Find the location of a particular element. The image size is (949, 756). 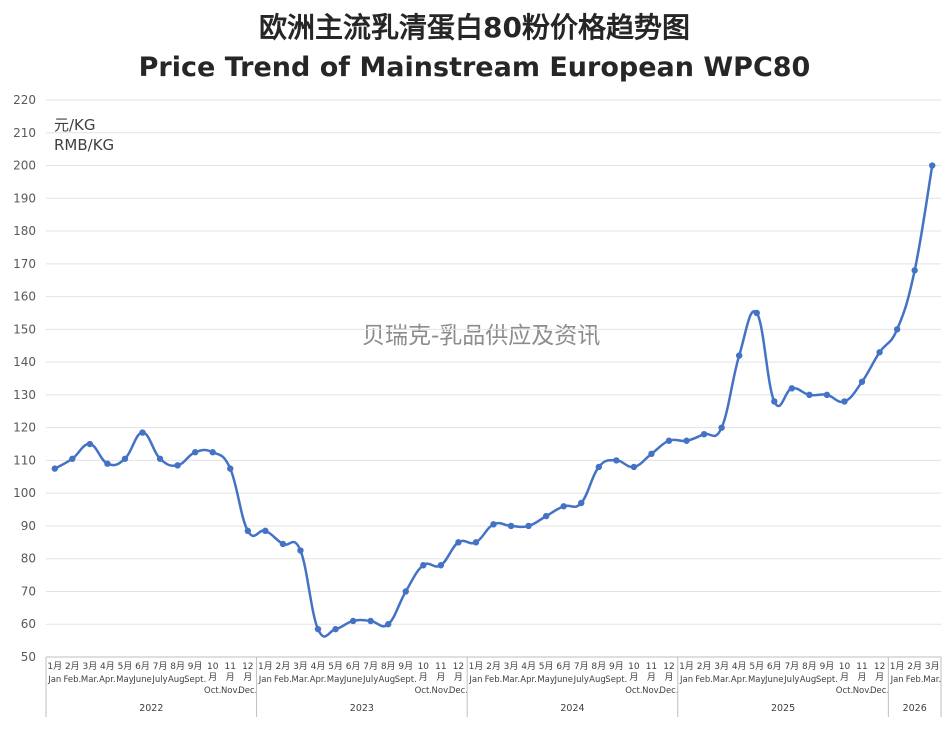

x-year-label: 2026 is located at coordinates (915, 708).